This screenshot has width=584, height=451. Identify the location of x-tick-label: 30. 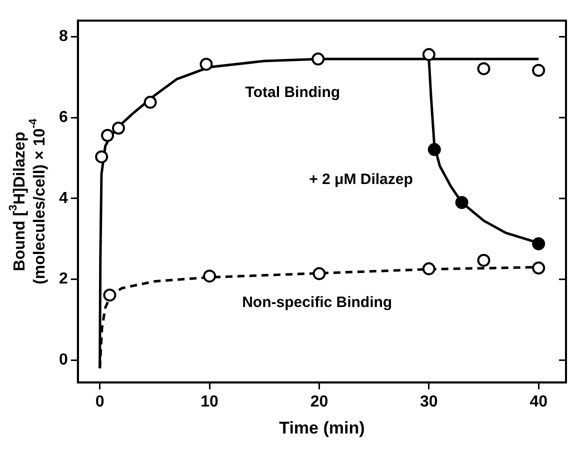
(429, 401).